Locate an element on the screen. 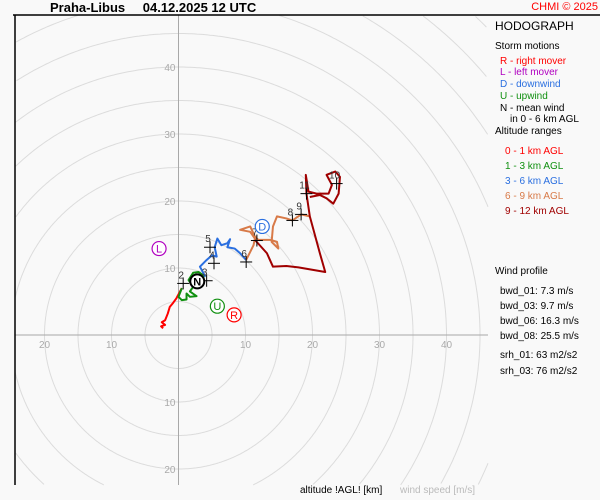 Image resolution: width=600 pixels, height=500 pixels. storm-motion-label-d: D is located at coordinates (262, 227).